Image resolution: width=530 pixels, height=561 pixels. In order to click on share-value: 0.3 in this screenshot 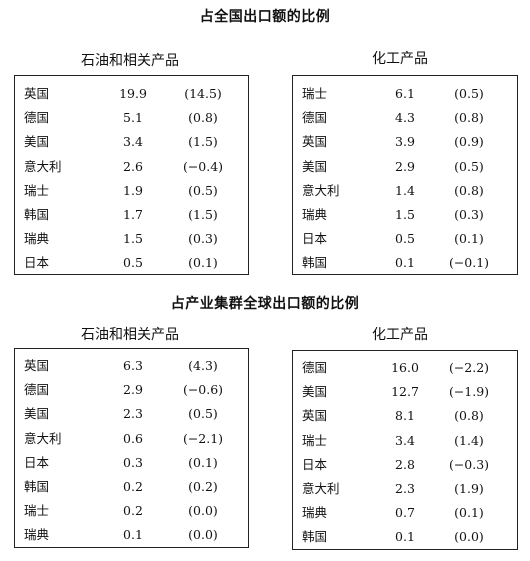, I will do `click(133, 462)`.